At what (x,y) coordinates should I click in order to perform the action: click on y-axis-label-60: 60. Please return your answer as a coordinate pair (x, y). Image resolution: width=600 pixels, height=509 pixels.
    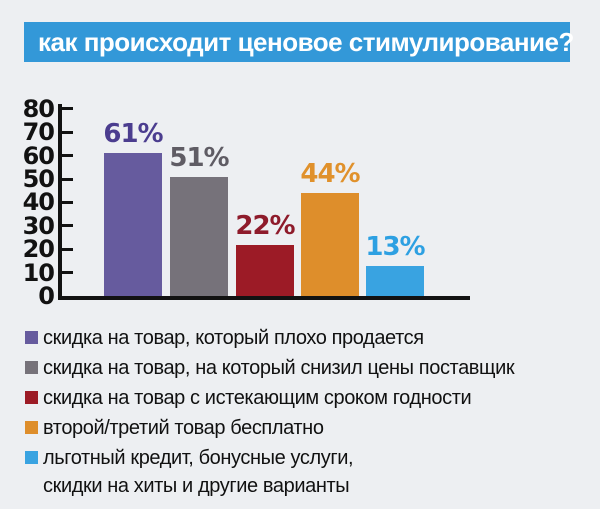
    Looking at the image, I should click on (38, 155).